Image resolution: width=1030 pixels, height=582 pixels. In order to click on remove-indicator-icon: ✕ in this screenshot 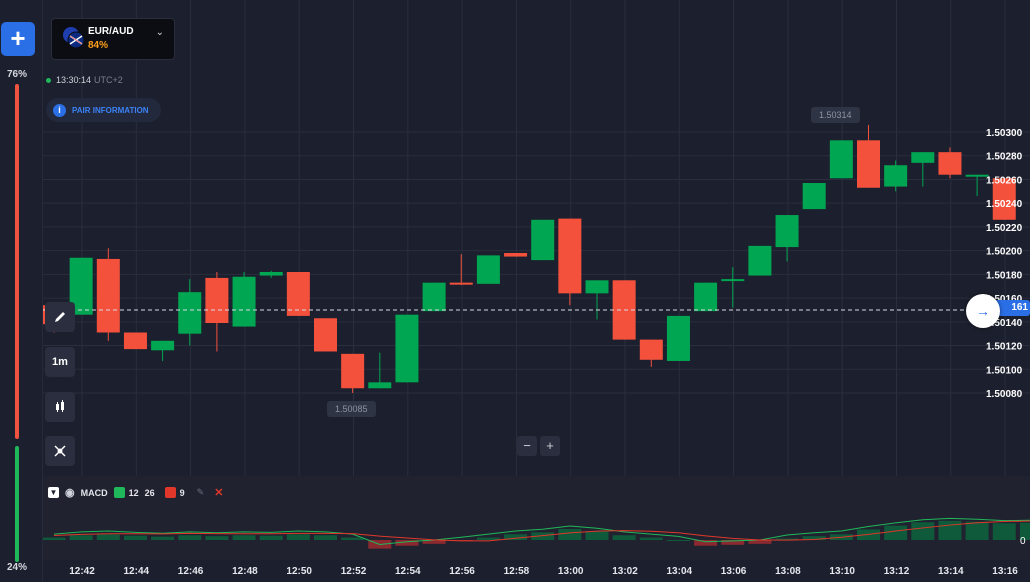, I will do `click(219, 493)`.